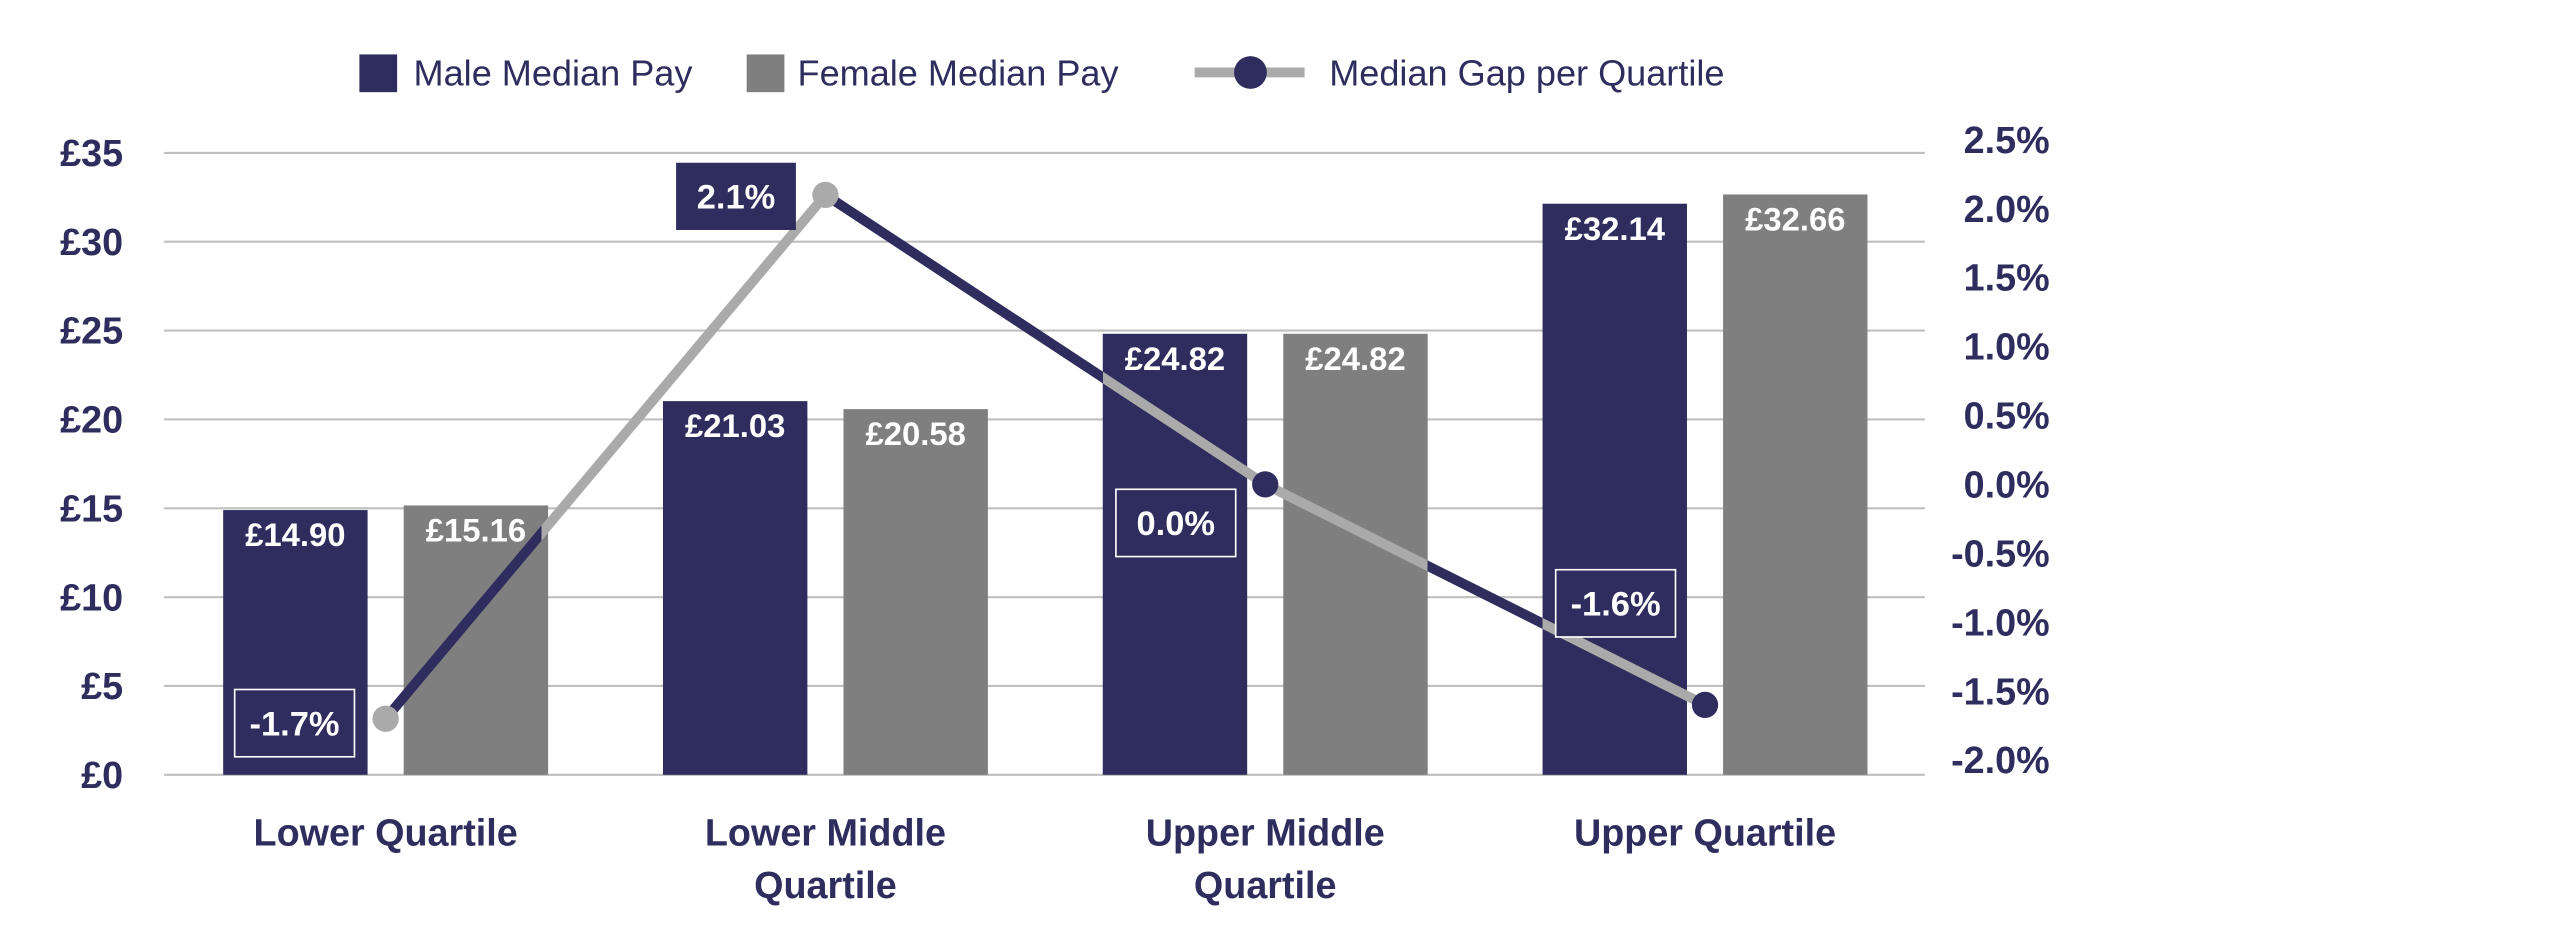 The width and height of the screenshot is (2560, 931). Describe the element at coordinates (91, 331) in the screenshot. I see `left-tick-label: £25` at that location.